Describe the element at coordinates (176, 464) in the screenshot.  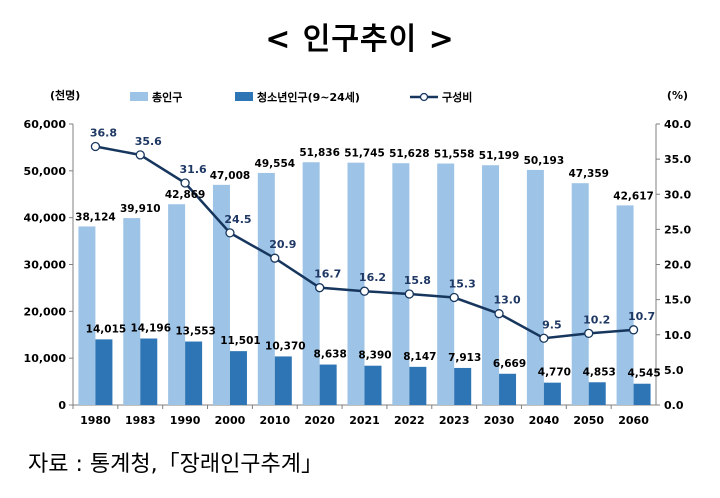
I see `source-note: 자료 : 통계청,「장래인구추계」` at that location.